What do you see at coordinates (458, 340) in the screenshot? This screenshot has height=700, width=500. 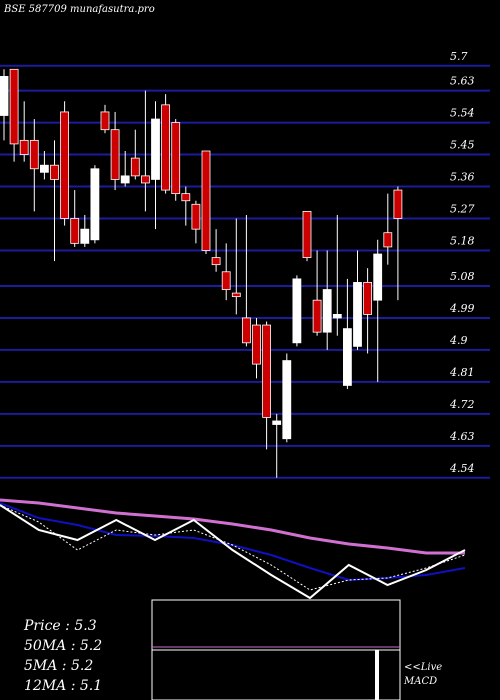 I see `y-tick-label: 4.9` at bounding box center [458, 340].